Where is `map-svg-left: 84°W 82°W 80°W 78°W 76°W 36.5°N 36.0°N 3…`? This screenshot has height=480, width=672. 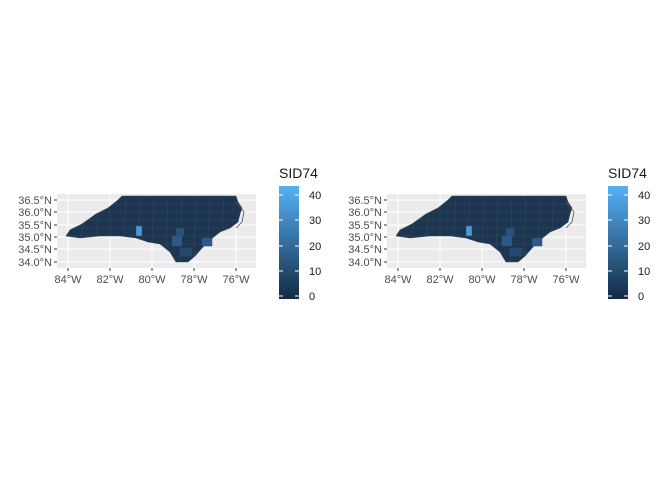
map-svg-left: 84°W 82°W 80°W 78°W 76°W 36.5°N 36.0°N 3… is located at coordinates (169, 234).